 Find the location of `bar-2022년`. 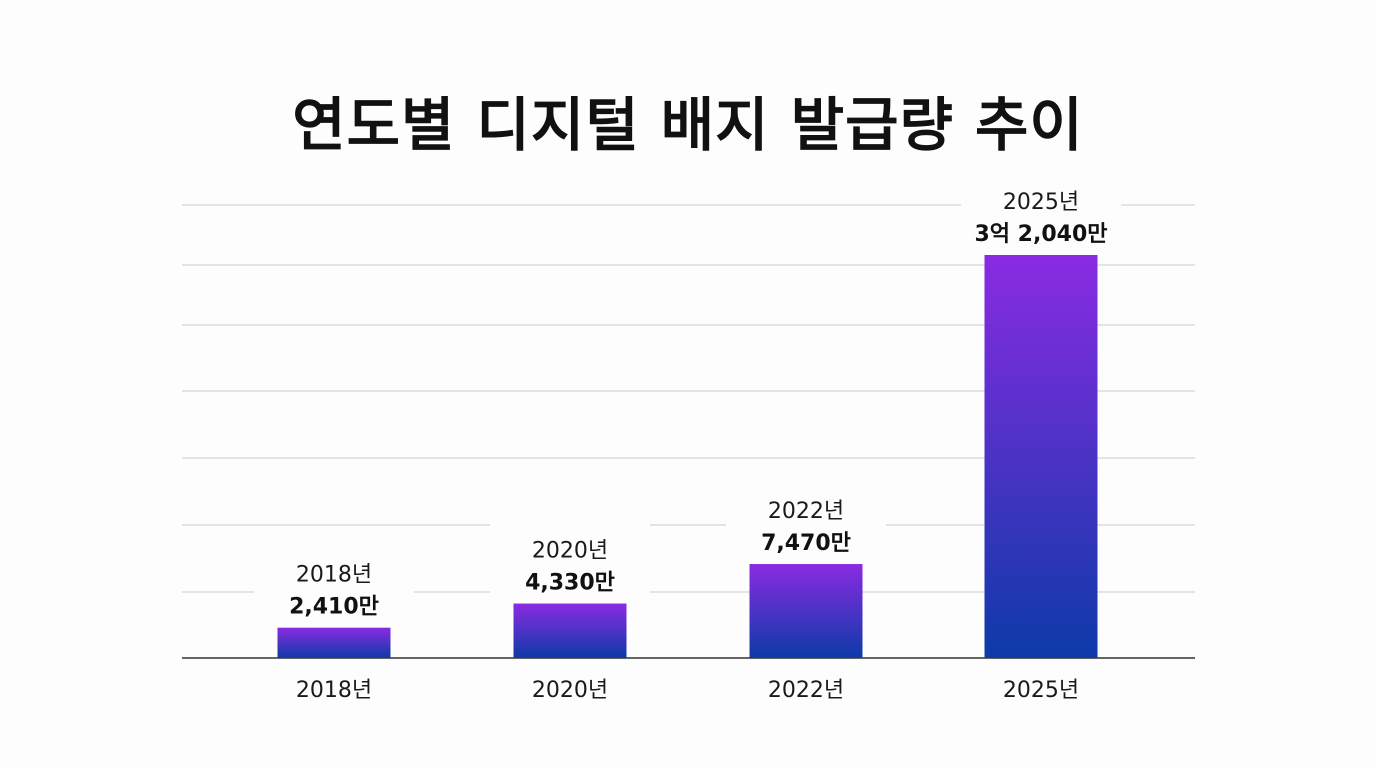

bar-2022년 is located at coordinates (806, 611).